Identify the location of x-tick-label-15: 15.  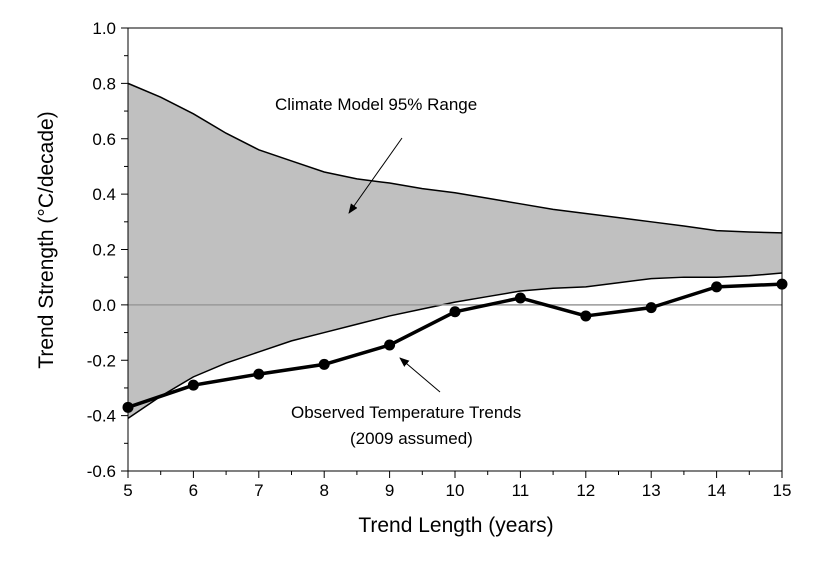
(782, 490).